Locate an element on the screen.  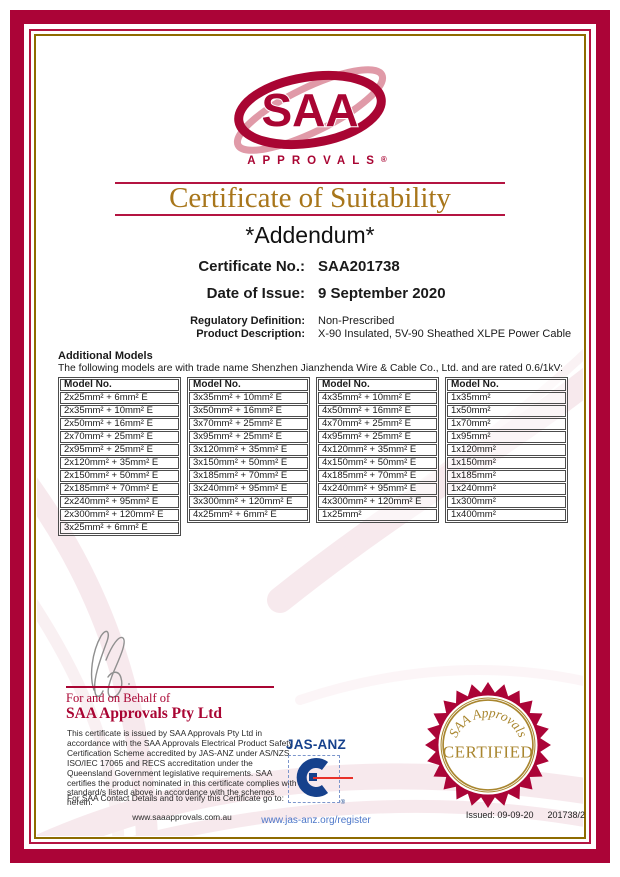
date-of-issue-label: Date of Issue: is located at coordinates (255, 293).